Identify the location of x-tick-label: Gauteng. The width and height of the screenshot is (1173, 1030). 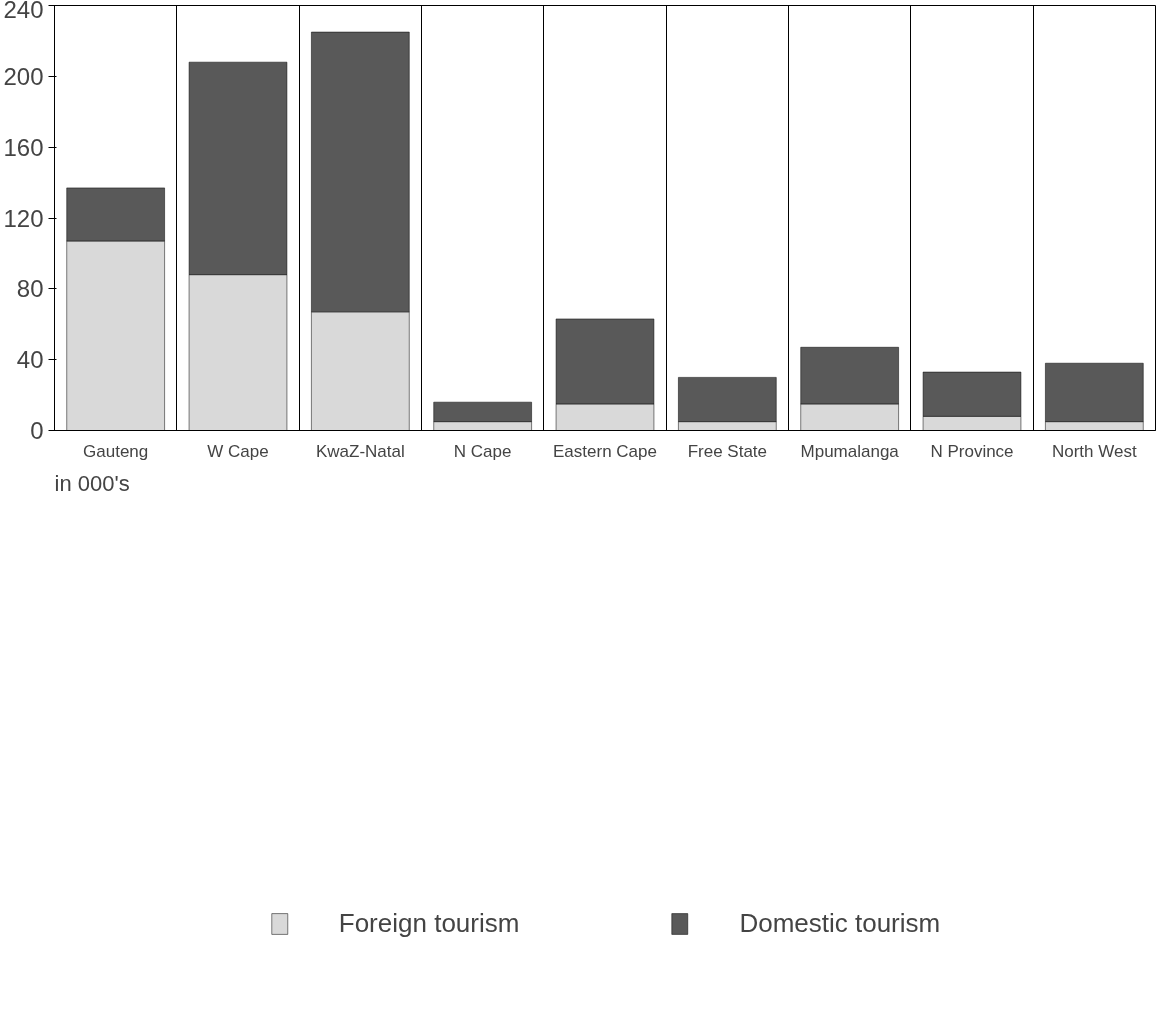
(116, 451).